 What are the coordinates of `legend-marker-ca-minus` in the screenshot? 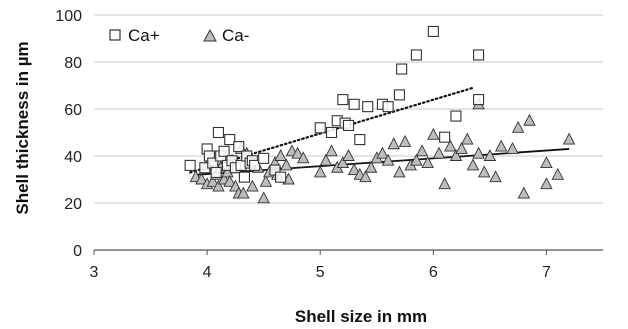 It's located at (210, 35).